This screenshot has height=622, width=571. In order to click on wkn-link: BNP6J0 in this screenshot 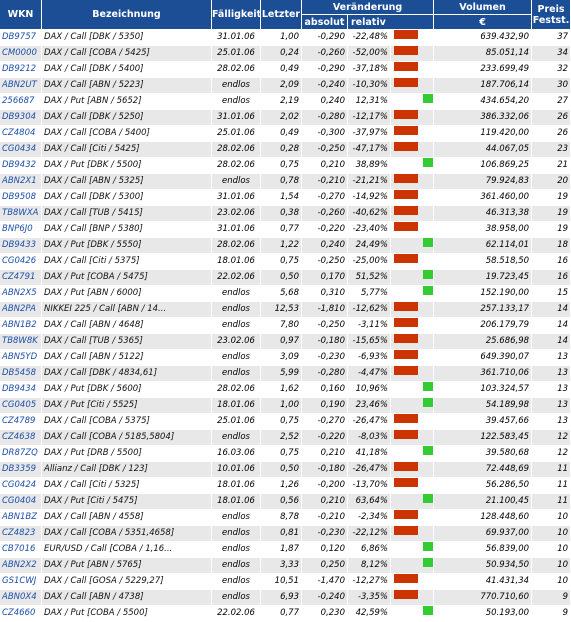, I will do `click(21, 230)`.